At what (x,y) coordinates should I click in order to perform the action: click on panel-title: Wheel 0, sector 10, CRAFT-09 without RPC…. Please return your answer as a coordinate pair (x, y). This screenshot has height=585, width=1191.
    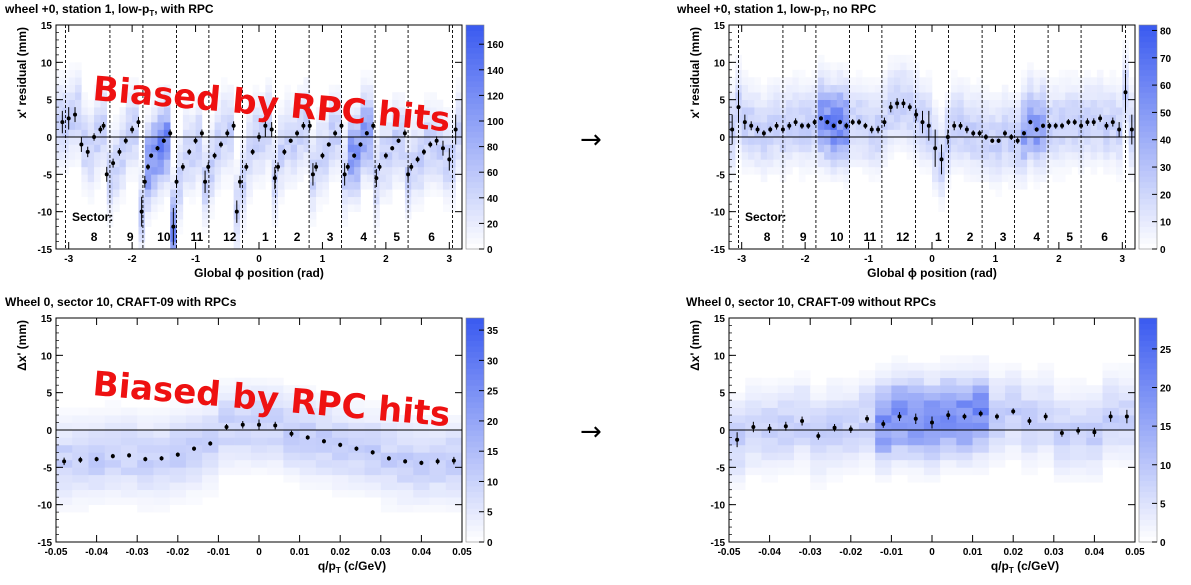
    Looking at the image, I should click on (811, 302).